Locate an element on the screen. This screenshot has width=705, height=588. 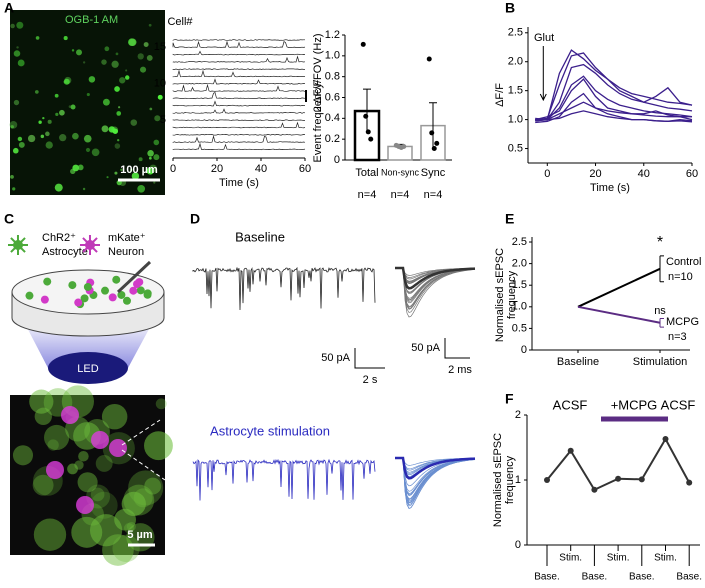
scale-label: 2 ms is located at coordinates (460, 370).